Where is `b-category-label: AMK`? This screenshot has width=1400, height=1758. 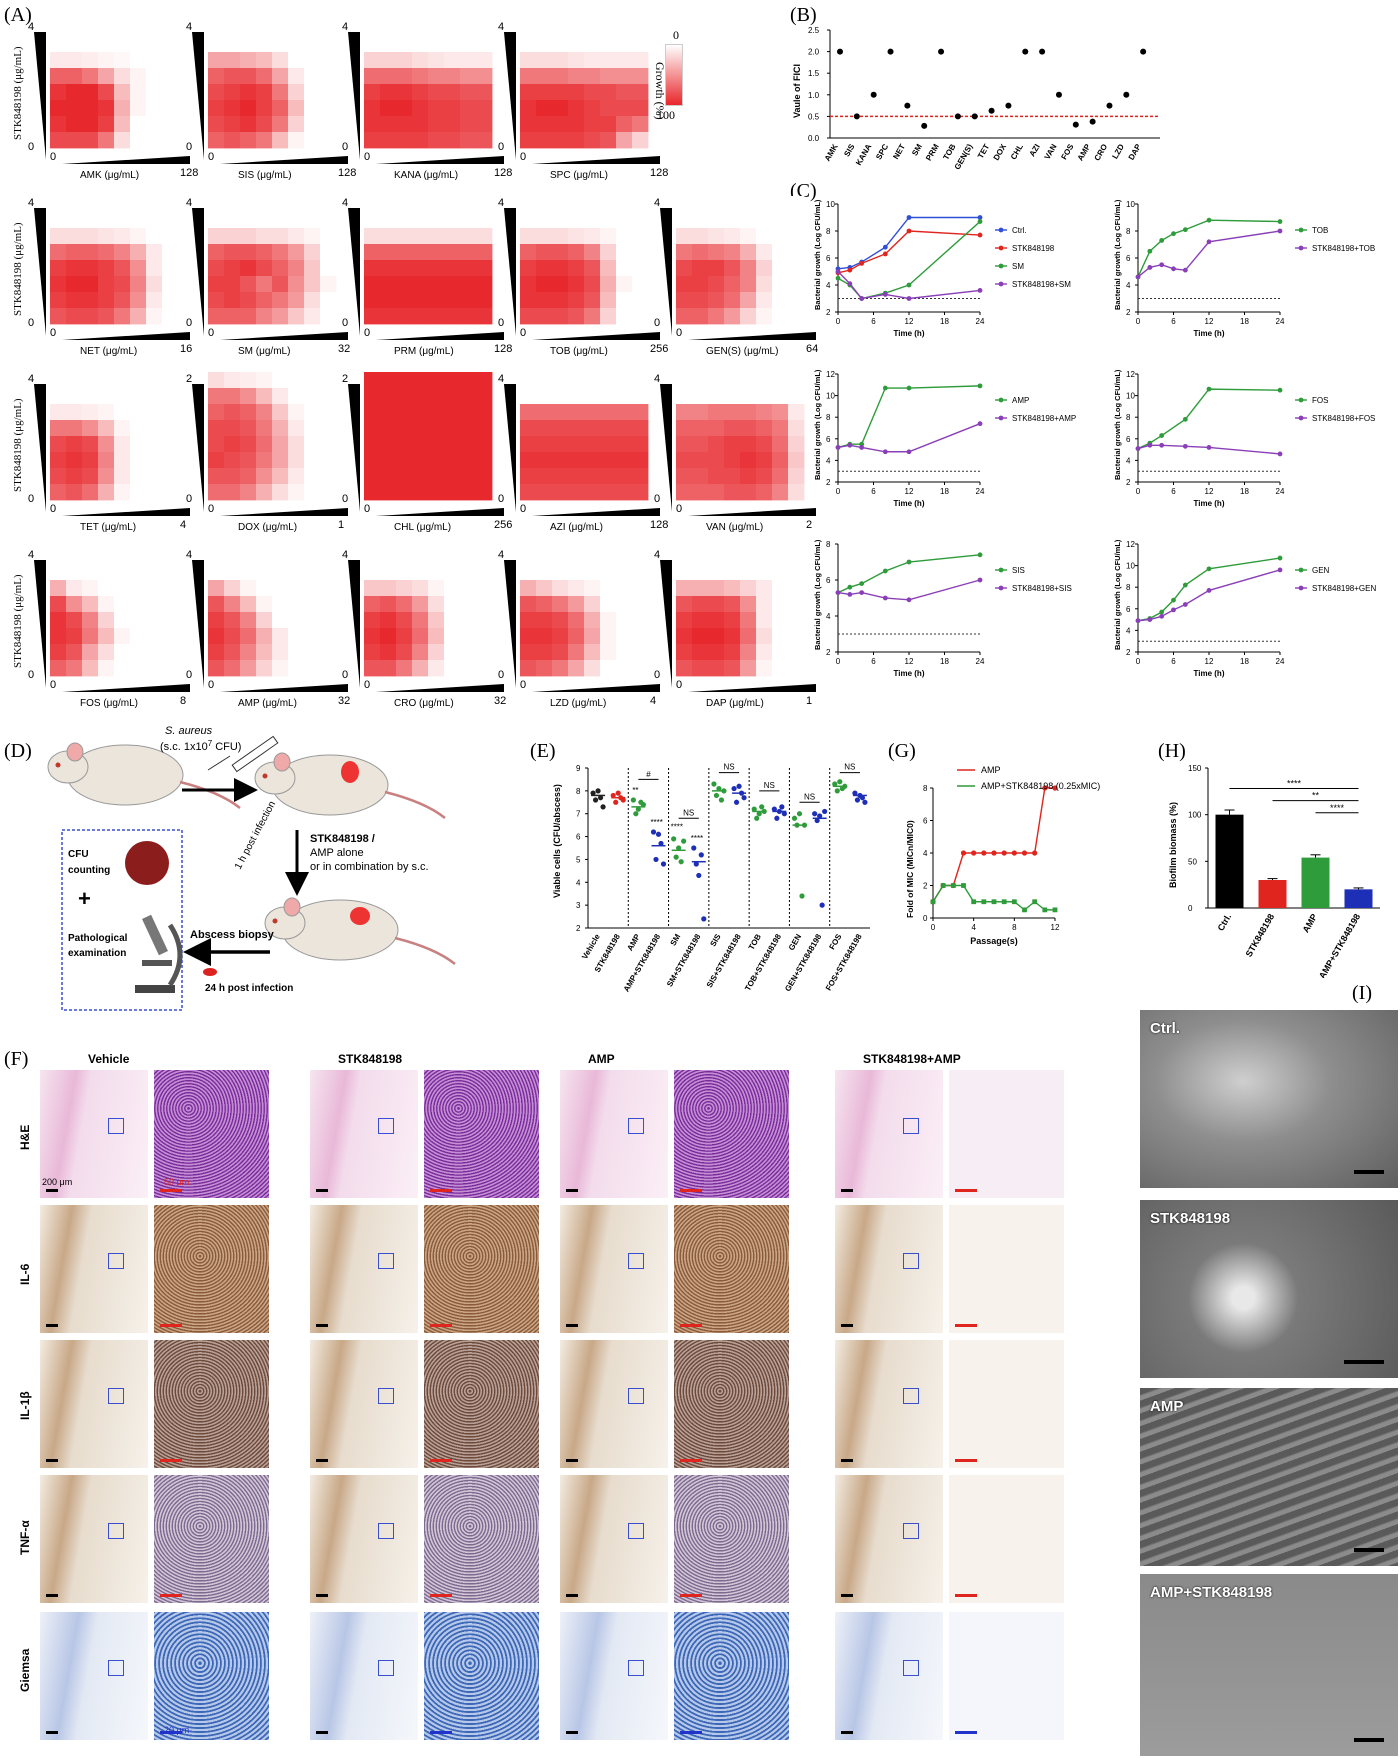
b-category-label: AMK is located at coordinates (831, 152).